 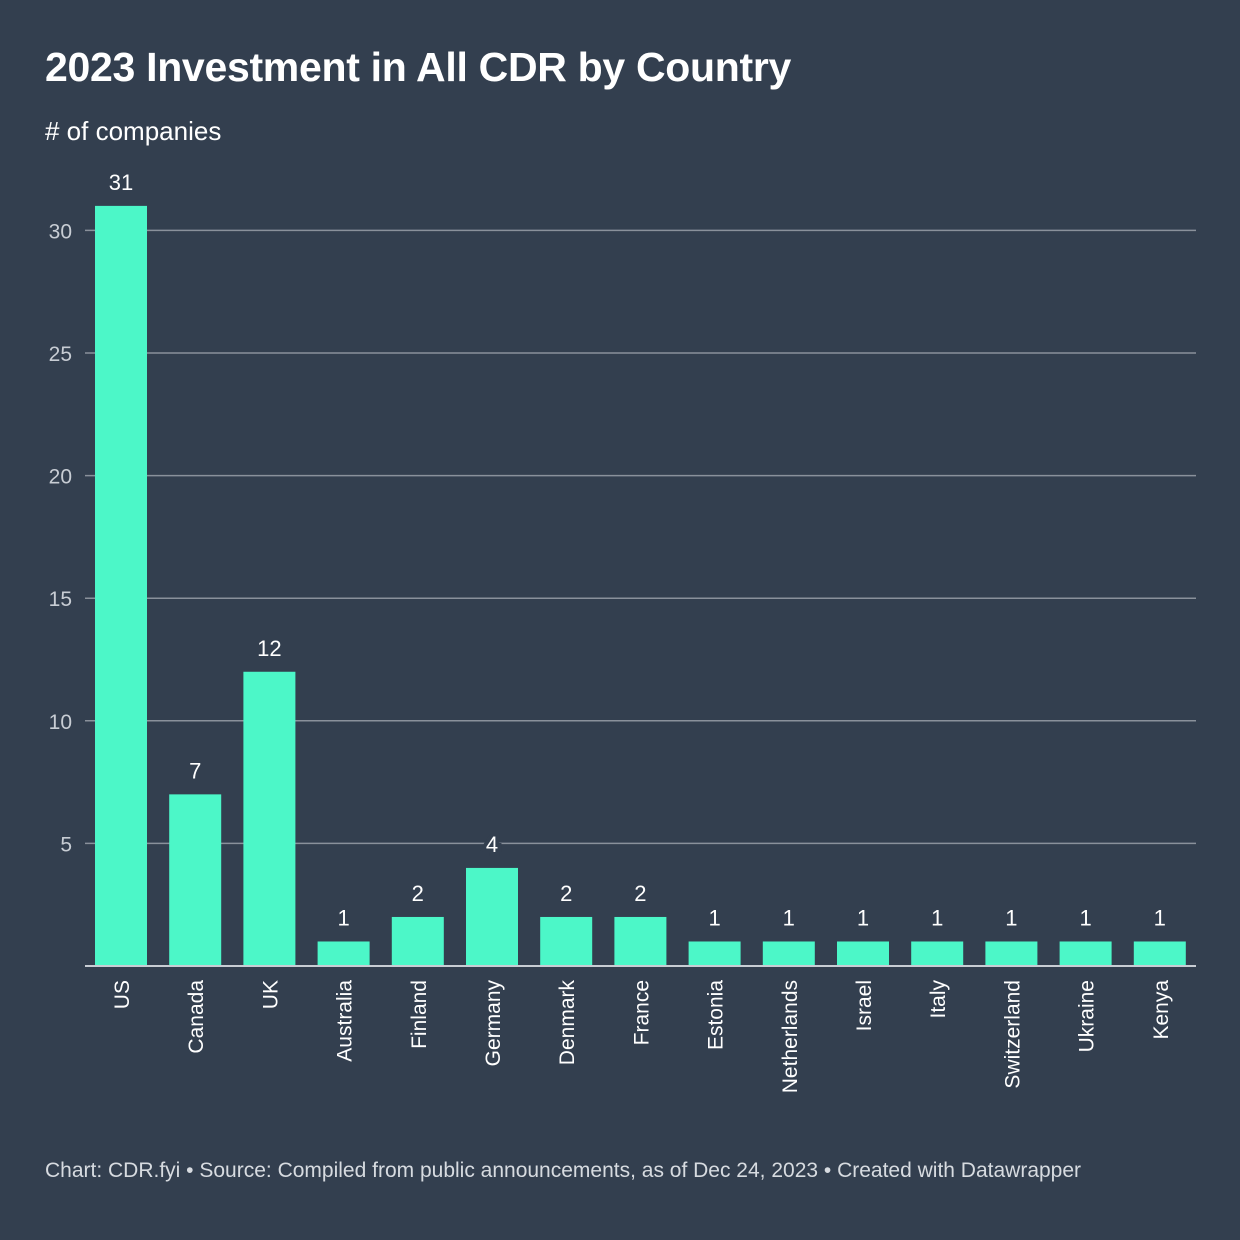 What do you see at coordinates (1159, 953) in the screenshot?
I see `bar-kenya` at bounding box center [1159, 953].